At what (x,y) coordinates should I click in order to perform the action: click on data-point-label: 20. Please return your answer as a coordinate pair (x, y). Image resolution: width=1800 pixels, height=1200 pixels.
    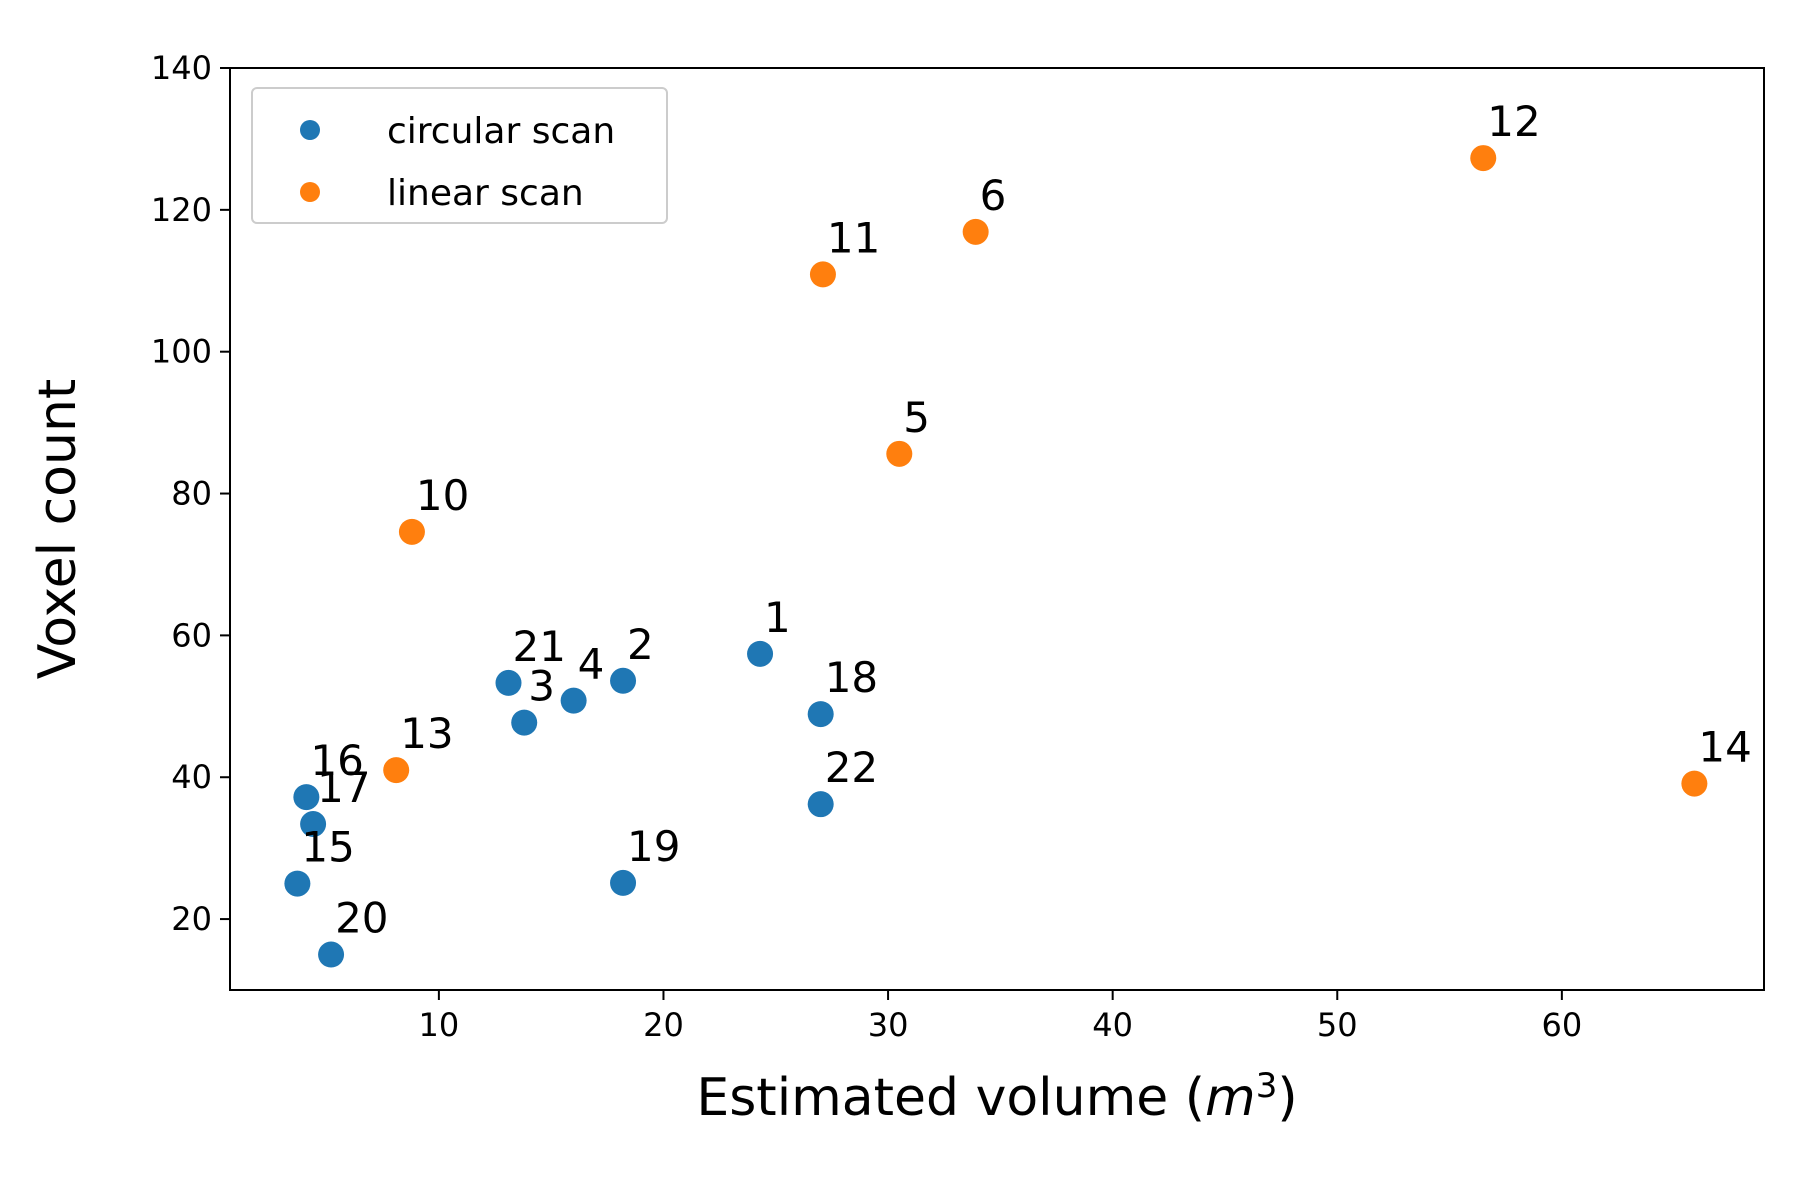
    Looking at the image, I should click on (361, 918).